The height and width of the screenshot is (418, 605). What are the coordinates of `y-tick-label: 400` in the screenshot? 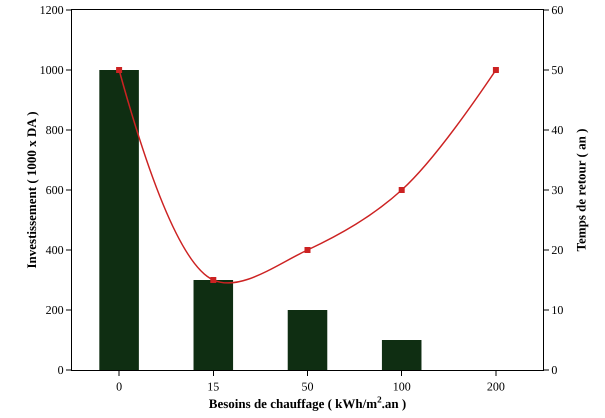 It's located at (55, 250).